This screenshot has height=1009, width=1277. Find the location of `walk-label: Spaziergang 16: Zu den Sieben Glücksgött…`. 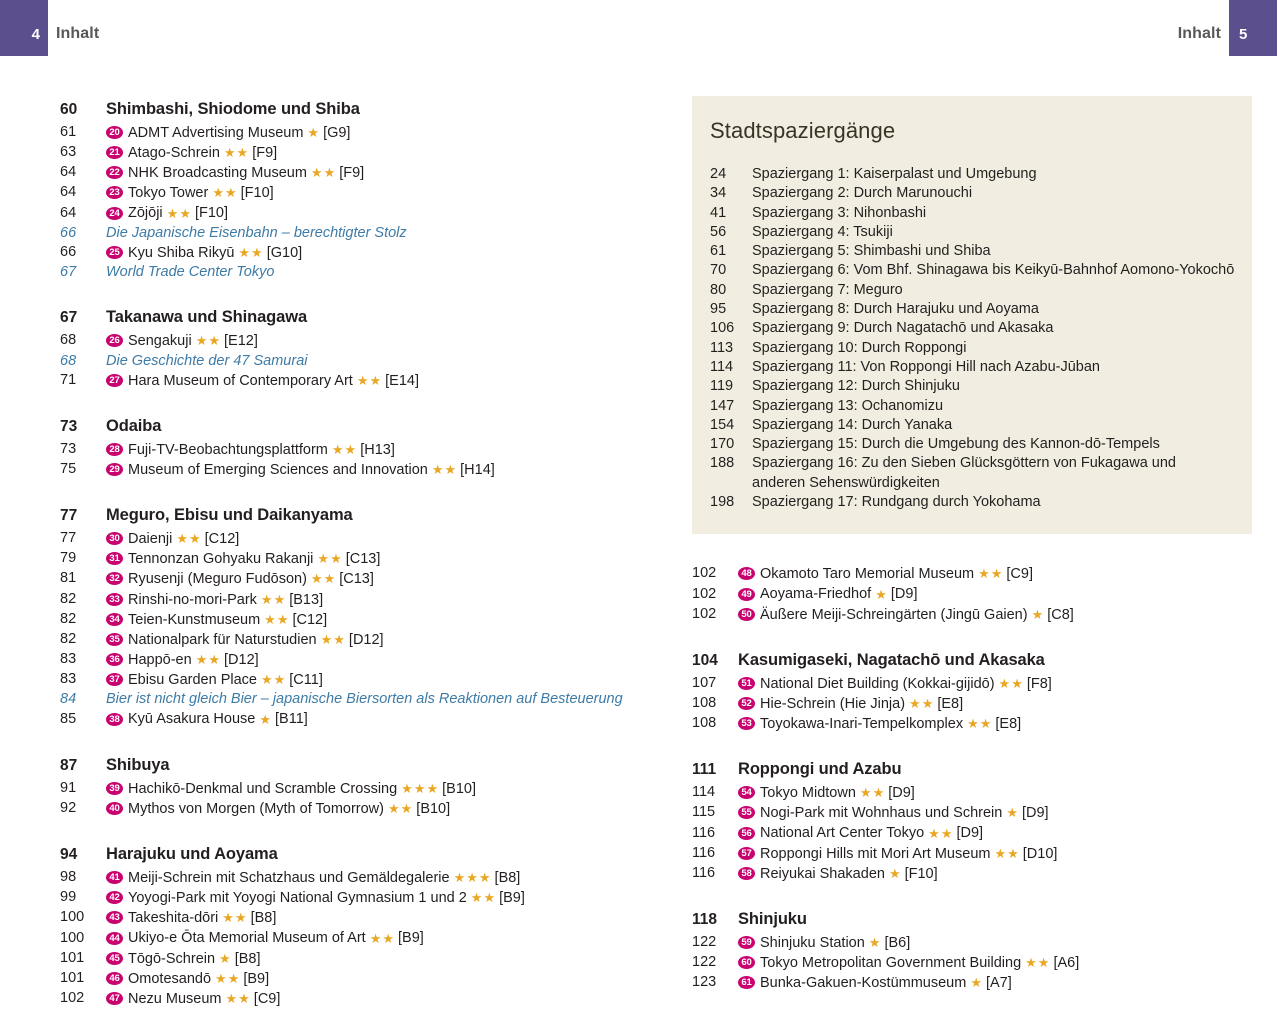

walk-label: Spaziergang 16: Zu den Sieben Glücksgött… is located at coordinates (964, 463).